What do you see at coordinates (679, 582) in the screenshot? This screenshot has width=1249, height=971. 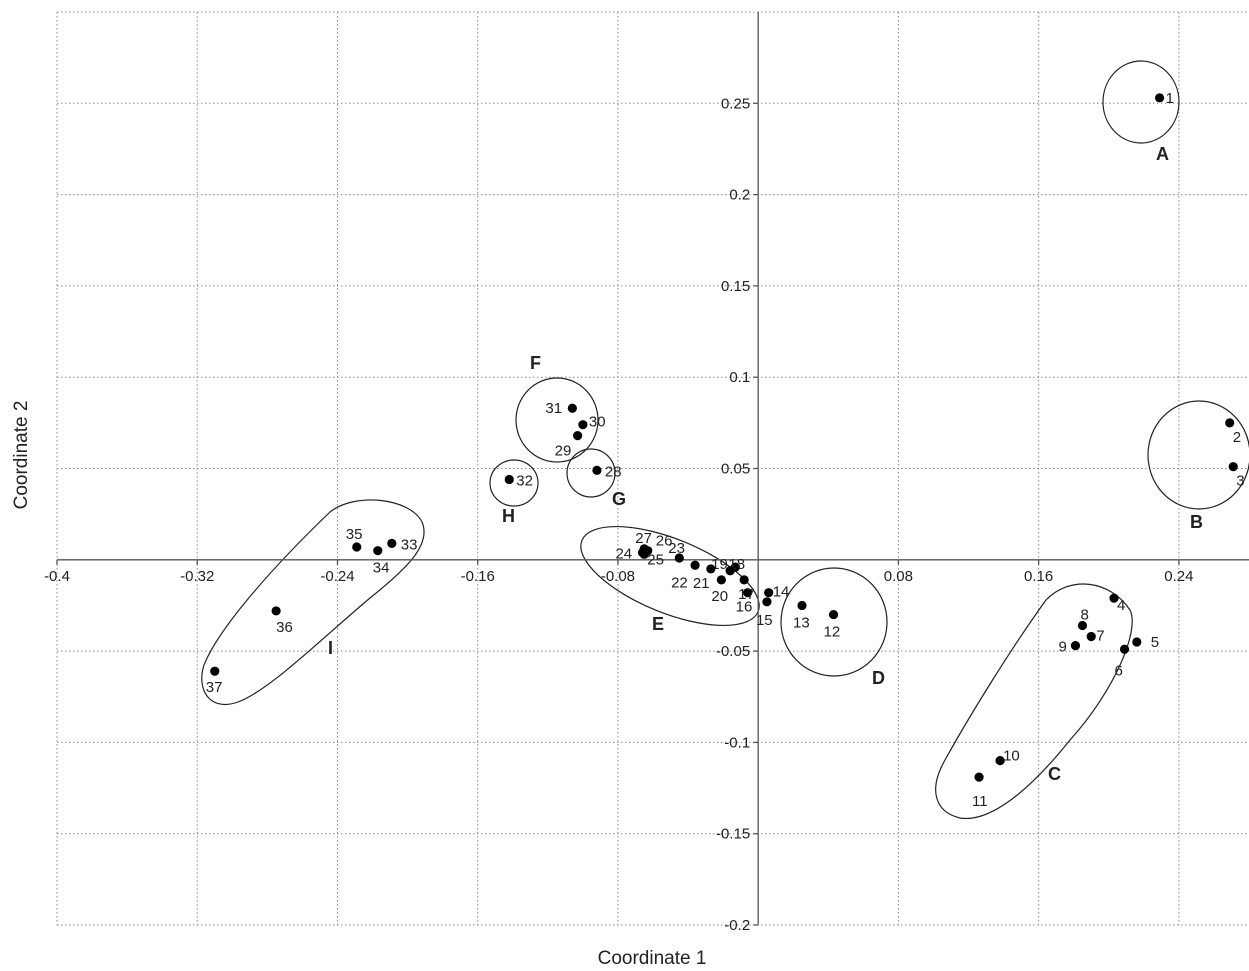 I see `point-label-22: 22` at bounding box center [679, 582].